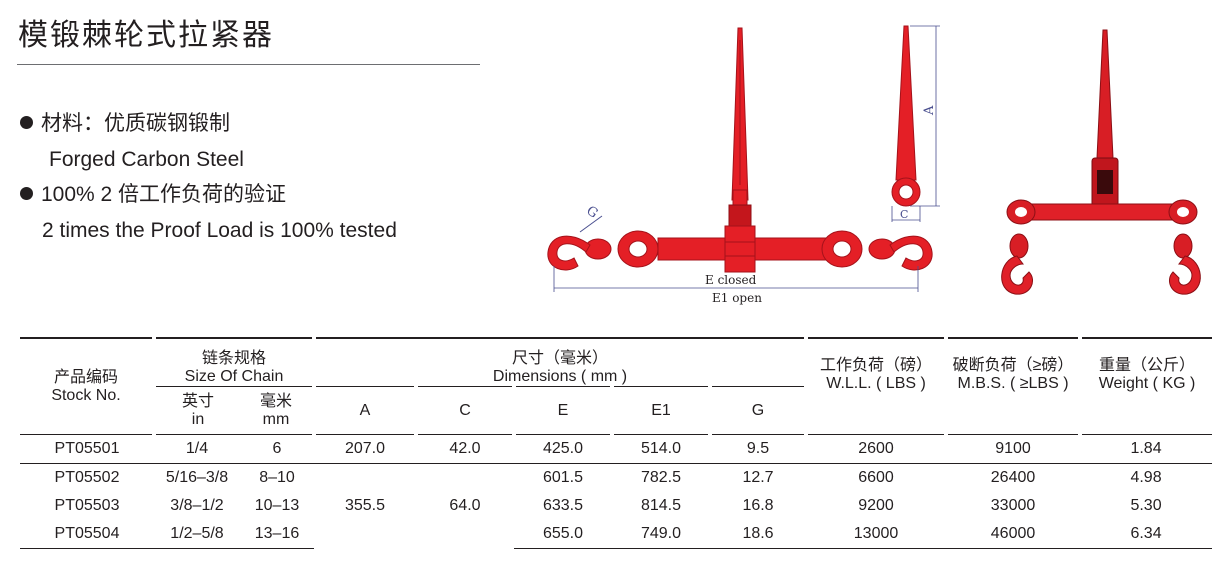 This screenshot has height=565, width=1229. Describe the element at coordinates (758, 534) in the screenshot. I see `cell-g: 18.6` at that location.